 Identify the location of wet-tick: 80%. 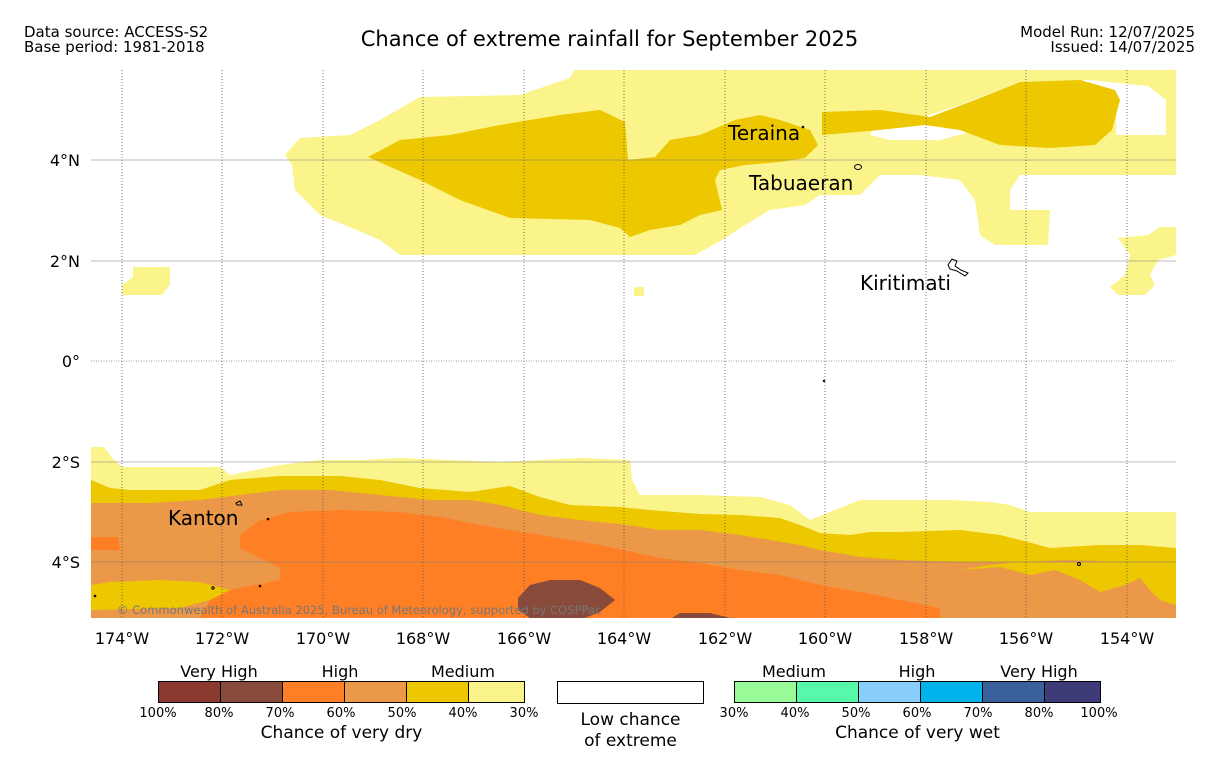
(1039, 713).